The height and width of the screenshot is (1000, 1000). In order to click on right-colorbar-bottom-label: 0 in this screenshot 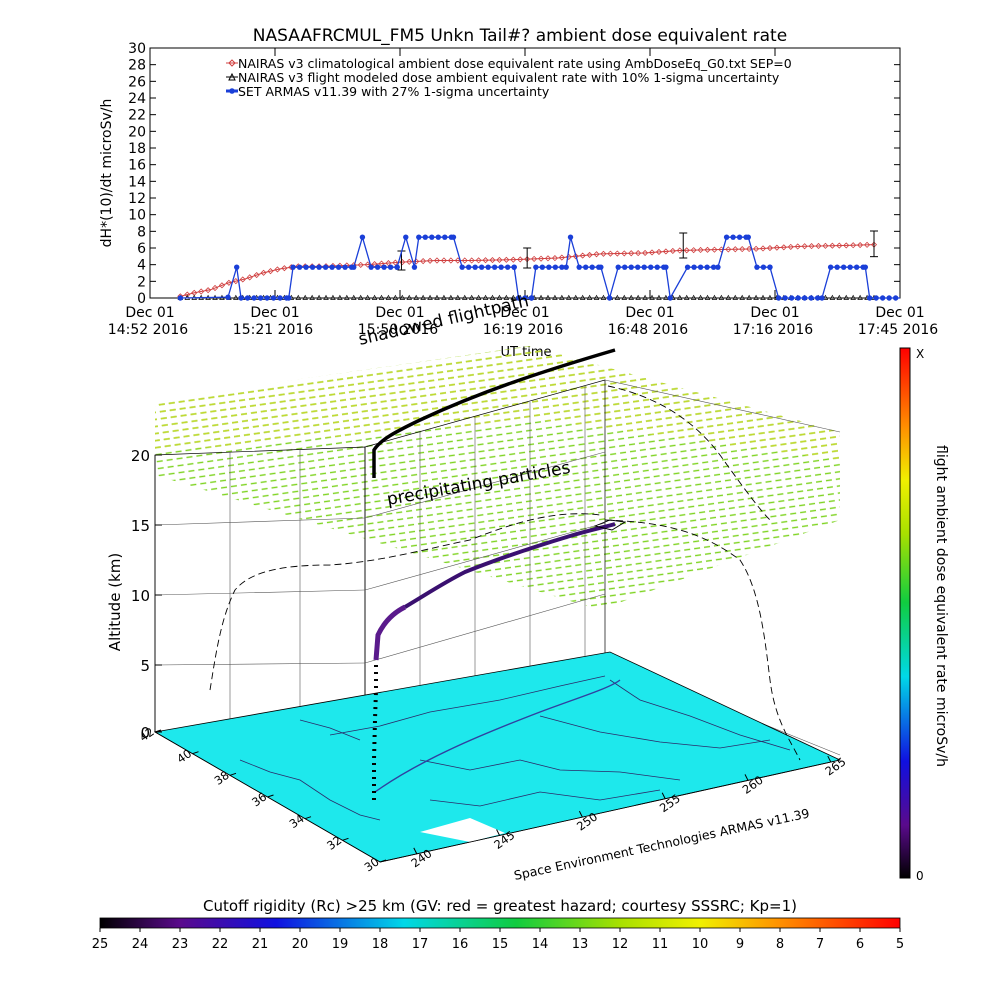, I will do `click(920, 876)`.